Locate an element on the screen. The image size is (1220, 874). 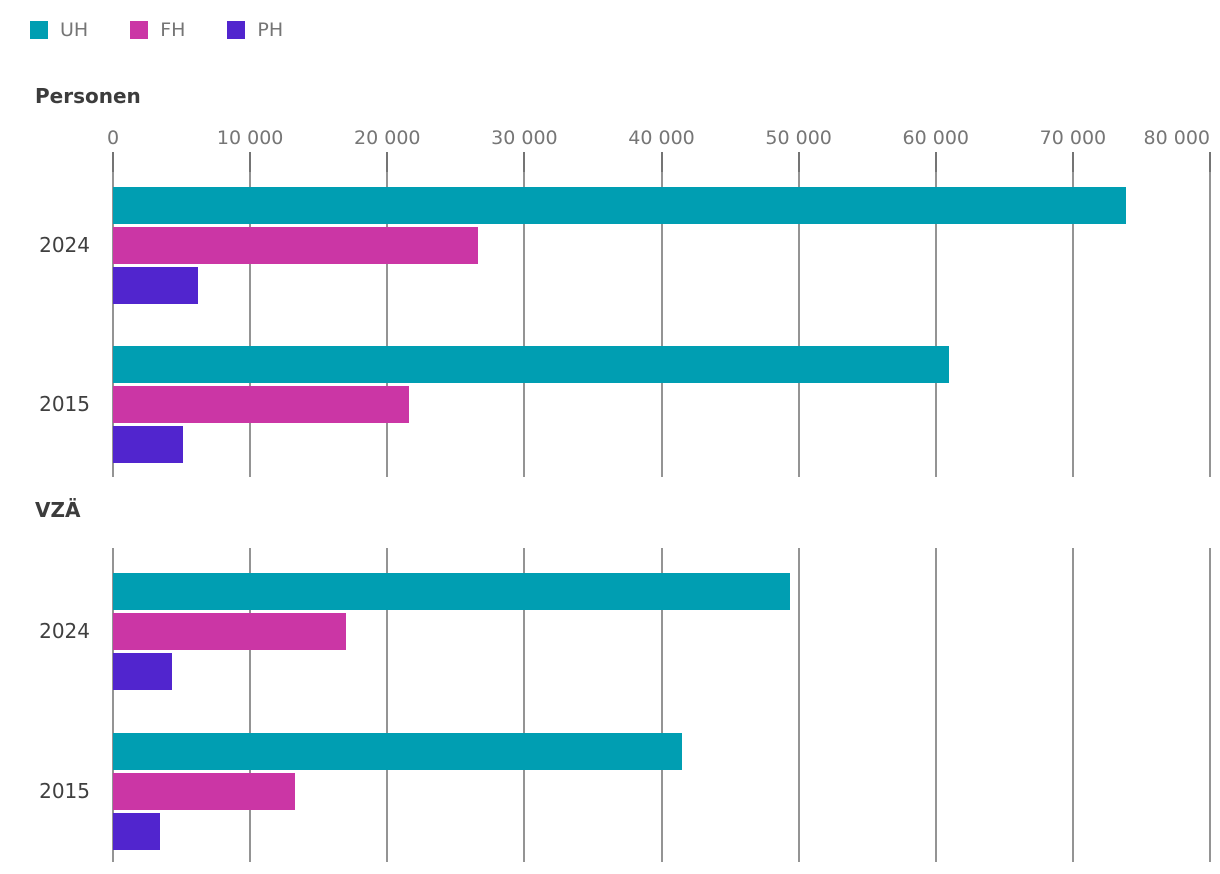
bar-group-personen-2024: 2024 is located at coordinates (624, 245).